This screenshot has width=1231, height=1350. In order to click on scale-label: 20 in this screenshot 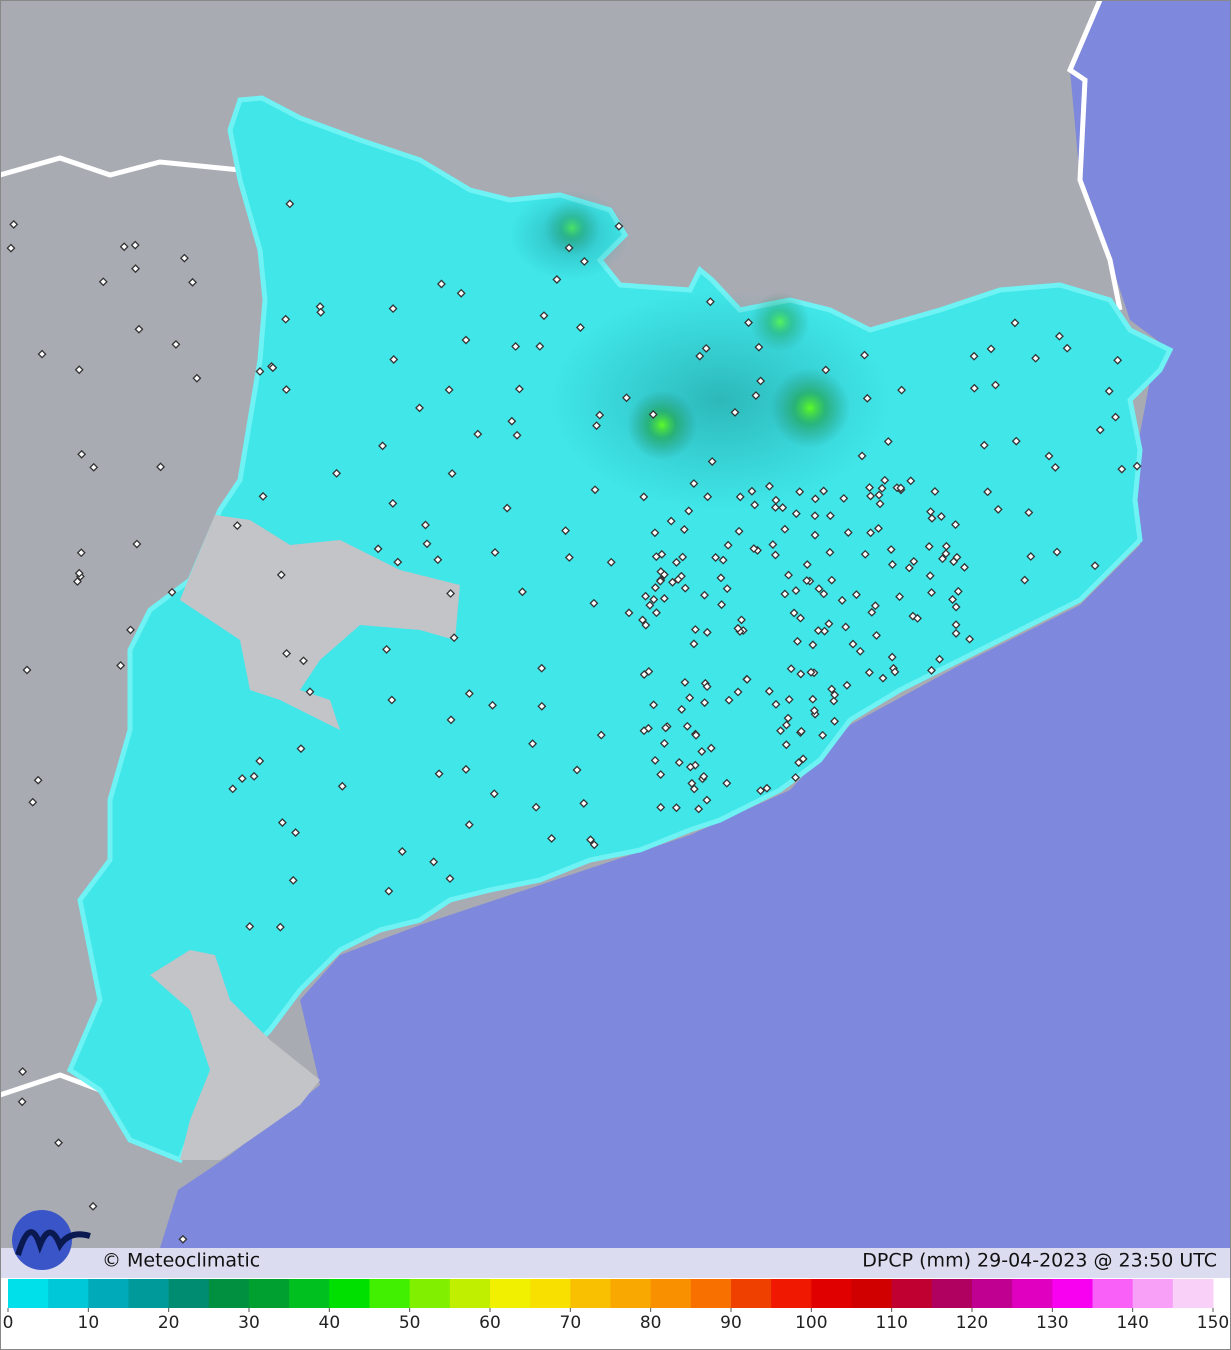, I will do `click(169, 1323)`.